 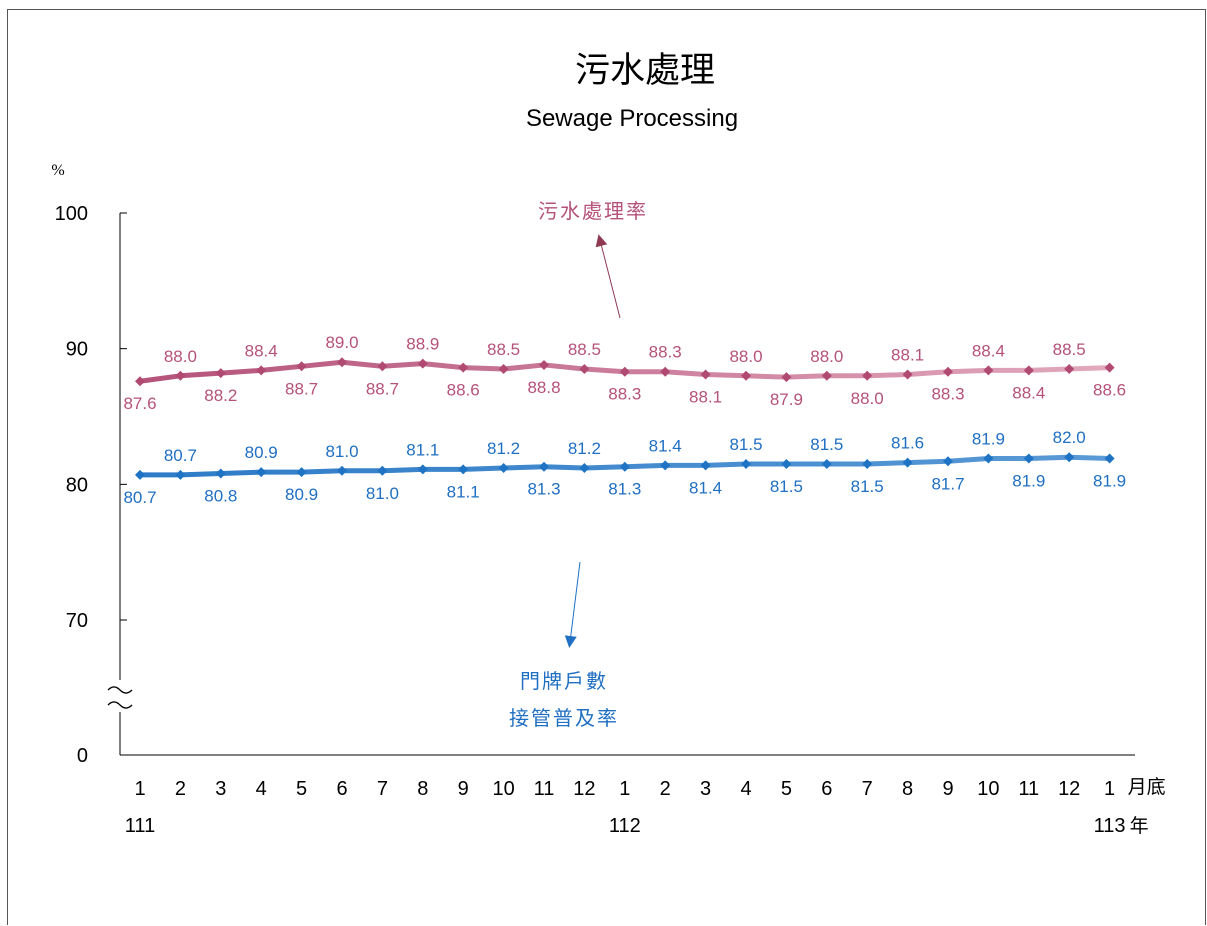 I want to click on x-tick-label: 3, so click(x=220, y=789).